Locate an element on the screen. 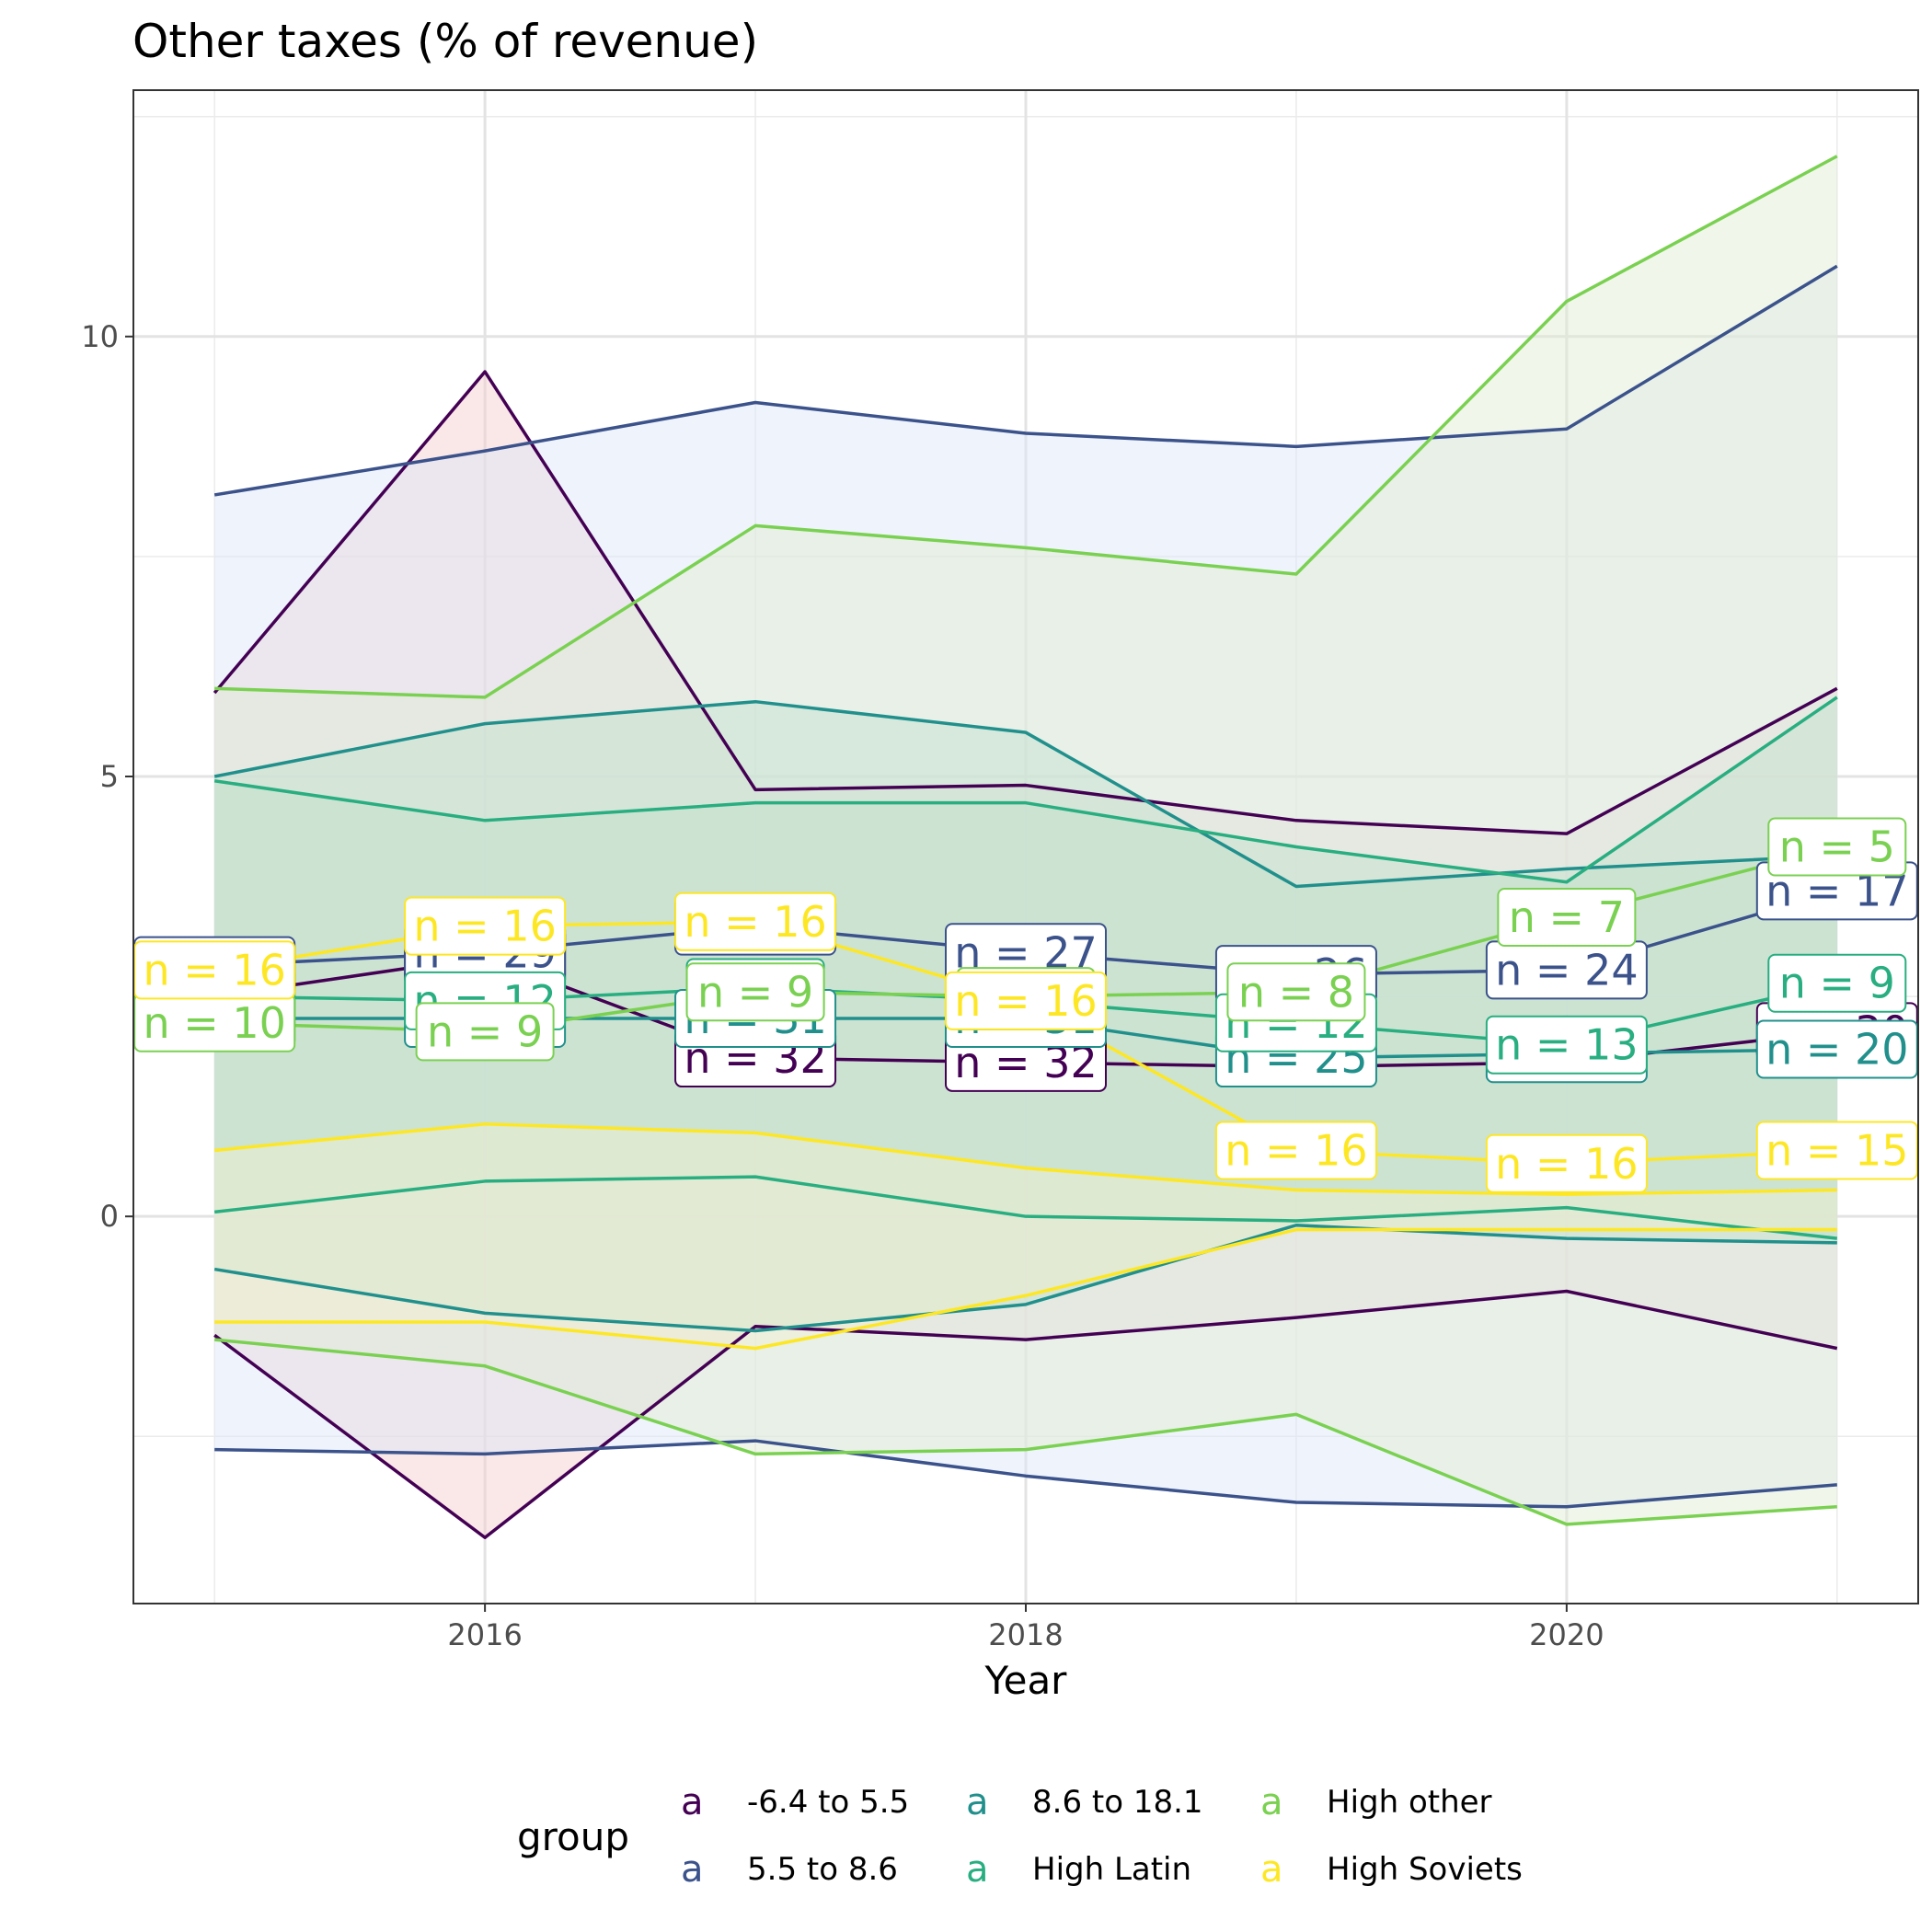  n-label-text: n = 8 is located at coordinates (1296, 992).